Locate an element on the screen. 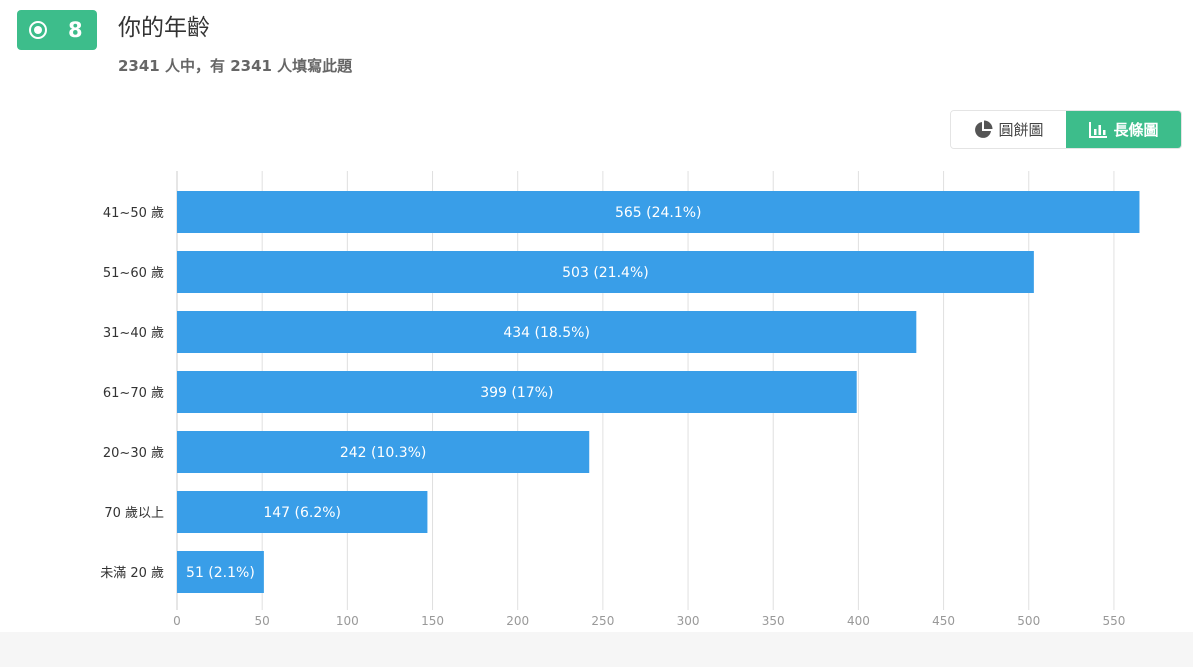 Image resolution: width=1193 pixels, height=667 pixels. x-tick-label: 0 is located at coordinates (177, 621).